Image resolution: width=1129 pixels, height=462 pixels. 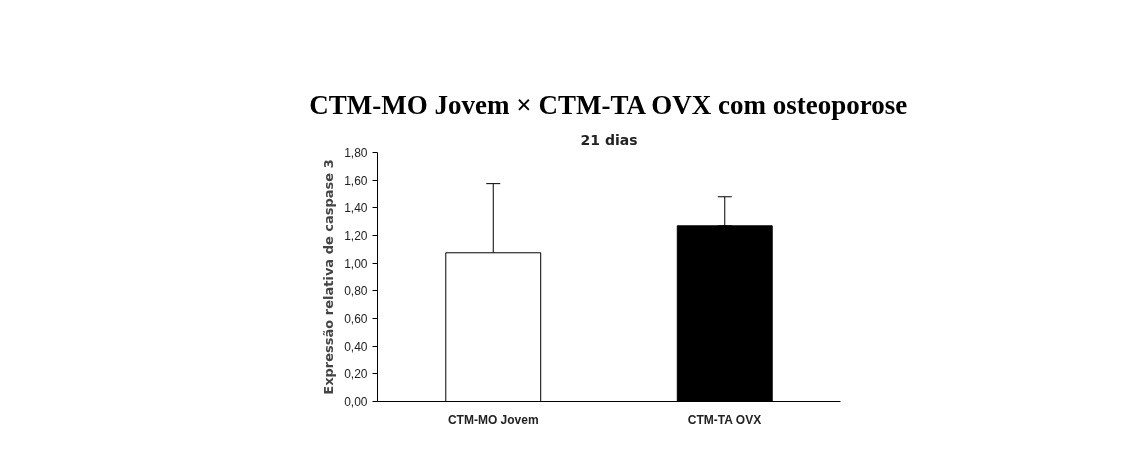 I want to click on y-tick-label: 0,00, so click(x=356, y=402).